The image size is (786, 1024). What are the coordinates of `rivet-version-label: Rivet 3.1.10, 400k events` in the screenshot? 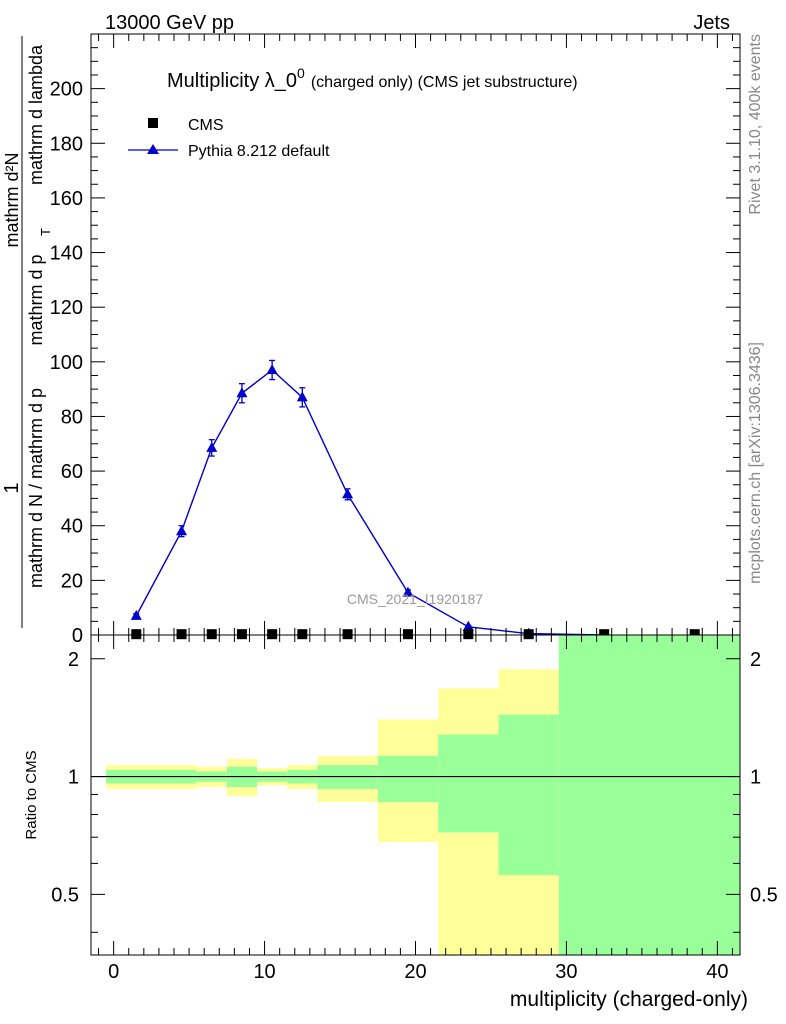 It's located at (755, 124).